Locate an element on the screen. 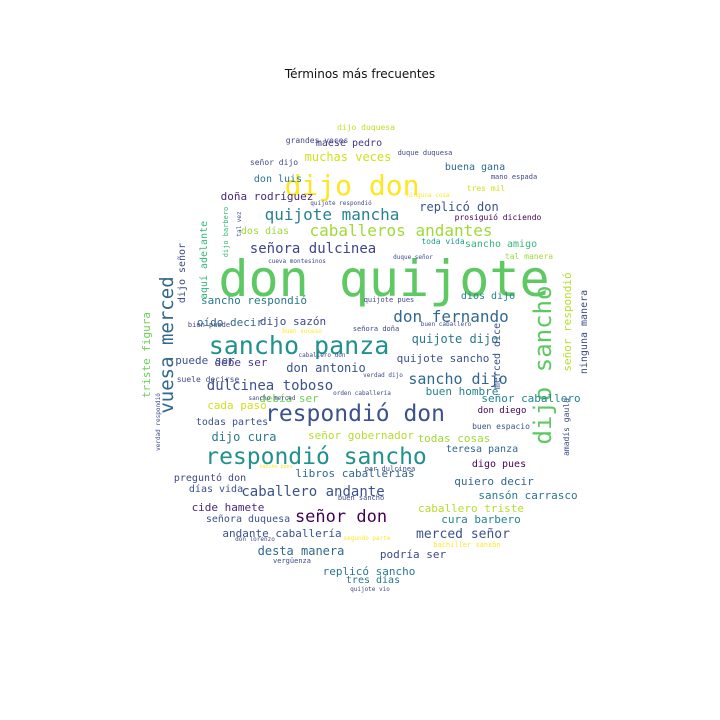  cloud-word: dijo duquesa is located at coordinates (366, 127).